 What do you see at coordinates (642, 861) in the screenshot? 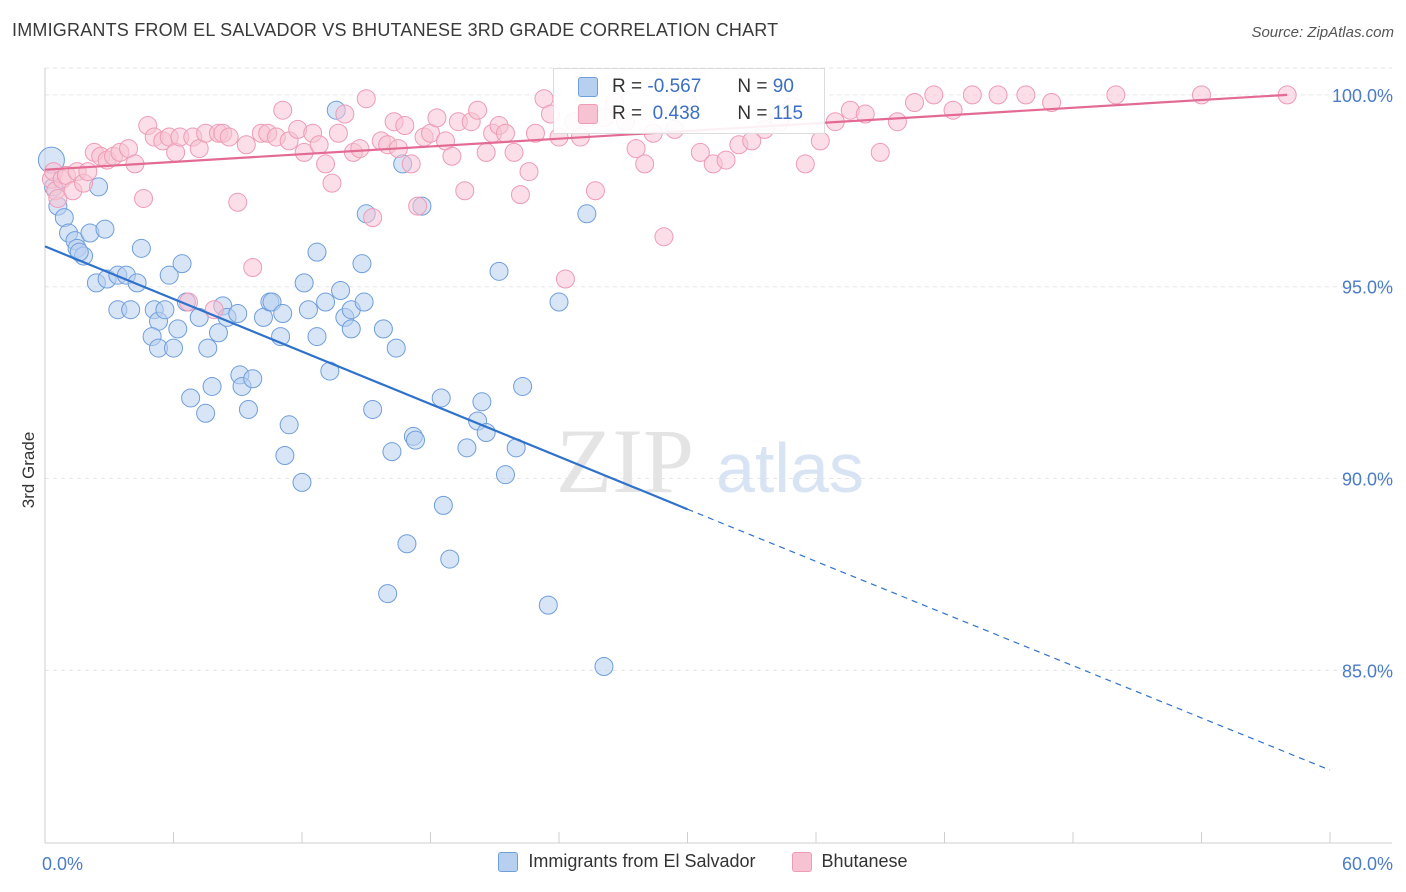
I see `legend-label: Immigrants from El Salvador` at bounding box center [642, 861].